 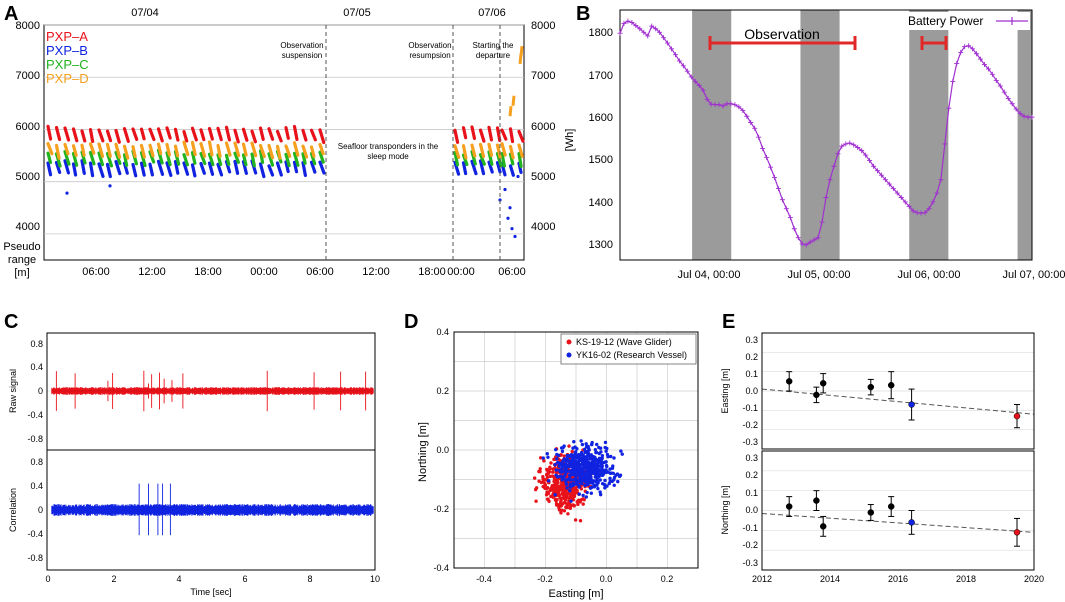 What do you see at coordinates (569, 355) in the screenshot?
I see `legend-research-vessel-marker` at bounding box center [569, 355].